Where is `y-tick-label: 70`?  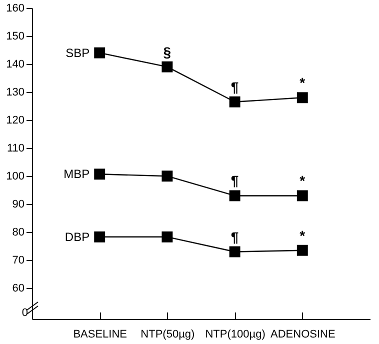
y-tick-label: 70 is located at coordinates (18, 260).